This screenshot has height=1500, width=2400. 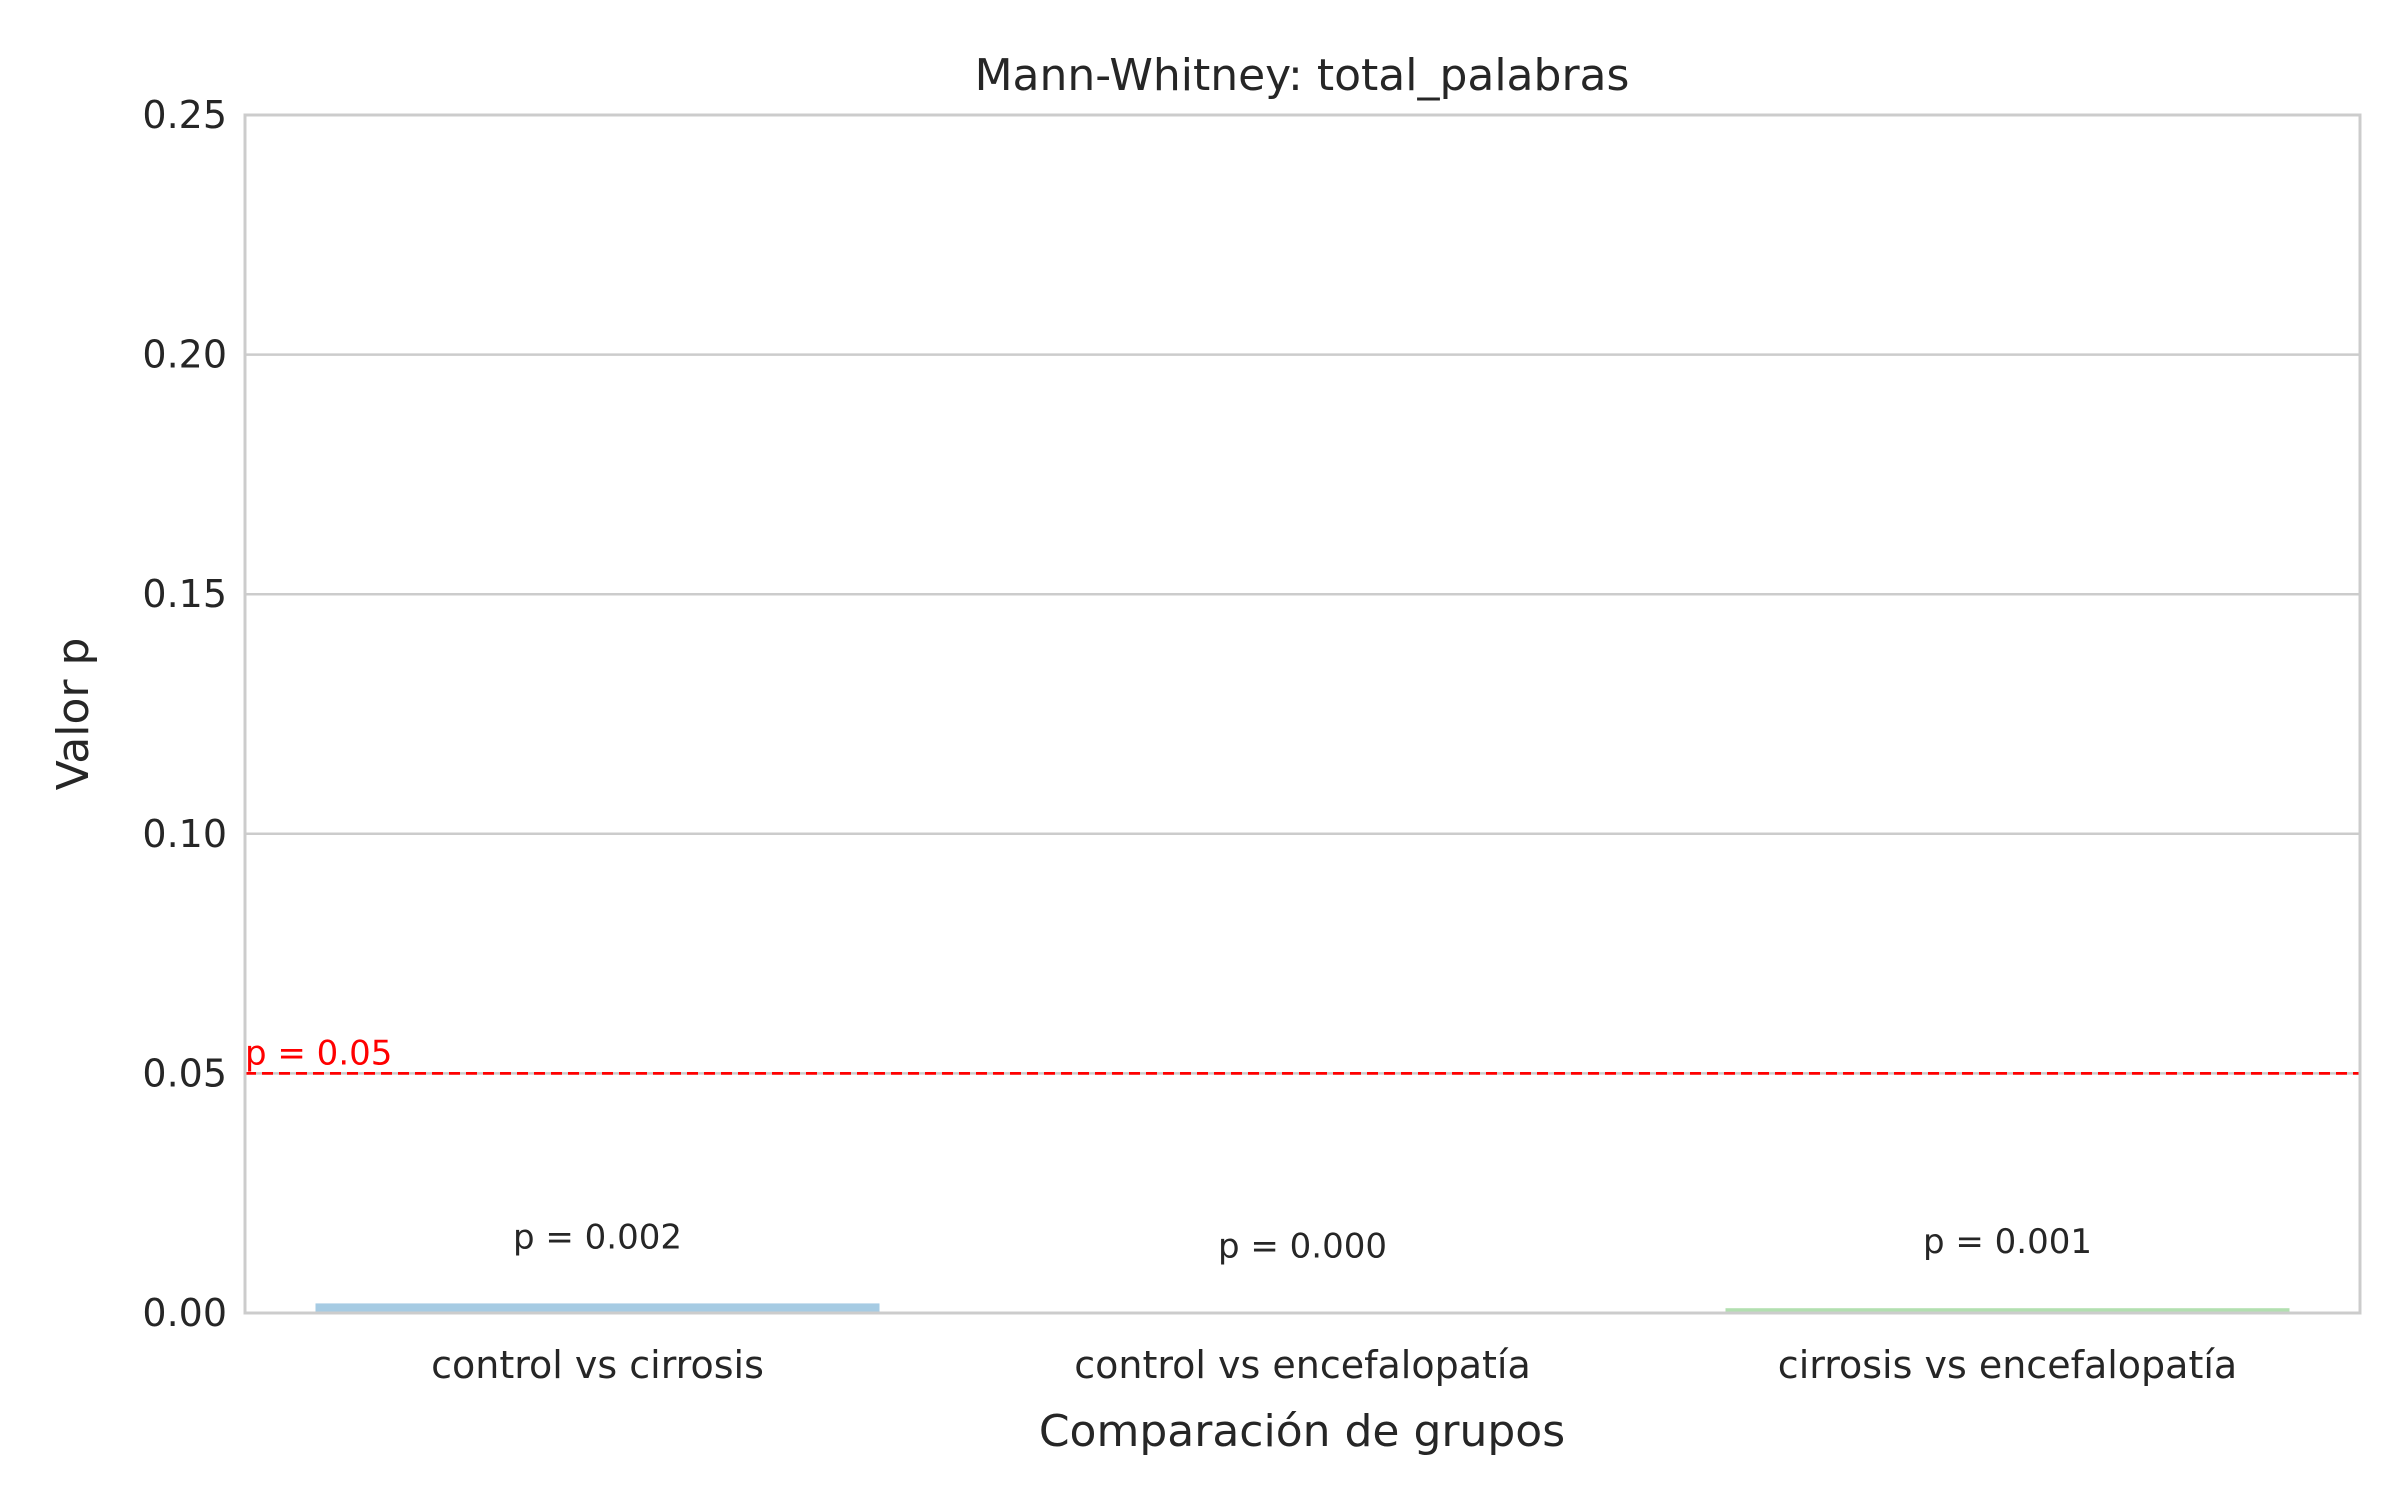 What do you see at coordinates (2007, 1365) in the screenshot?
I see `x-tick-label: cirrosis vs encefalopatía` at bounding box center [2007, 1365].